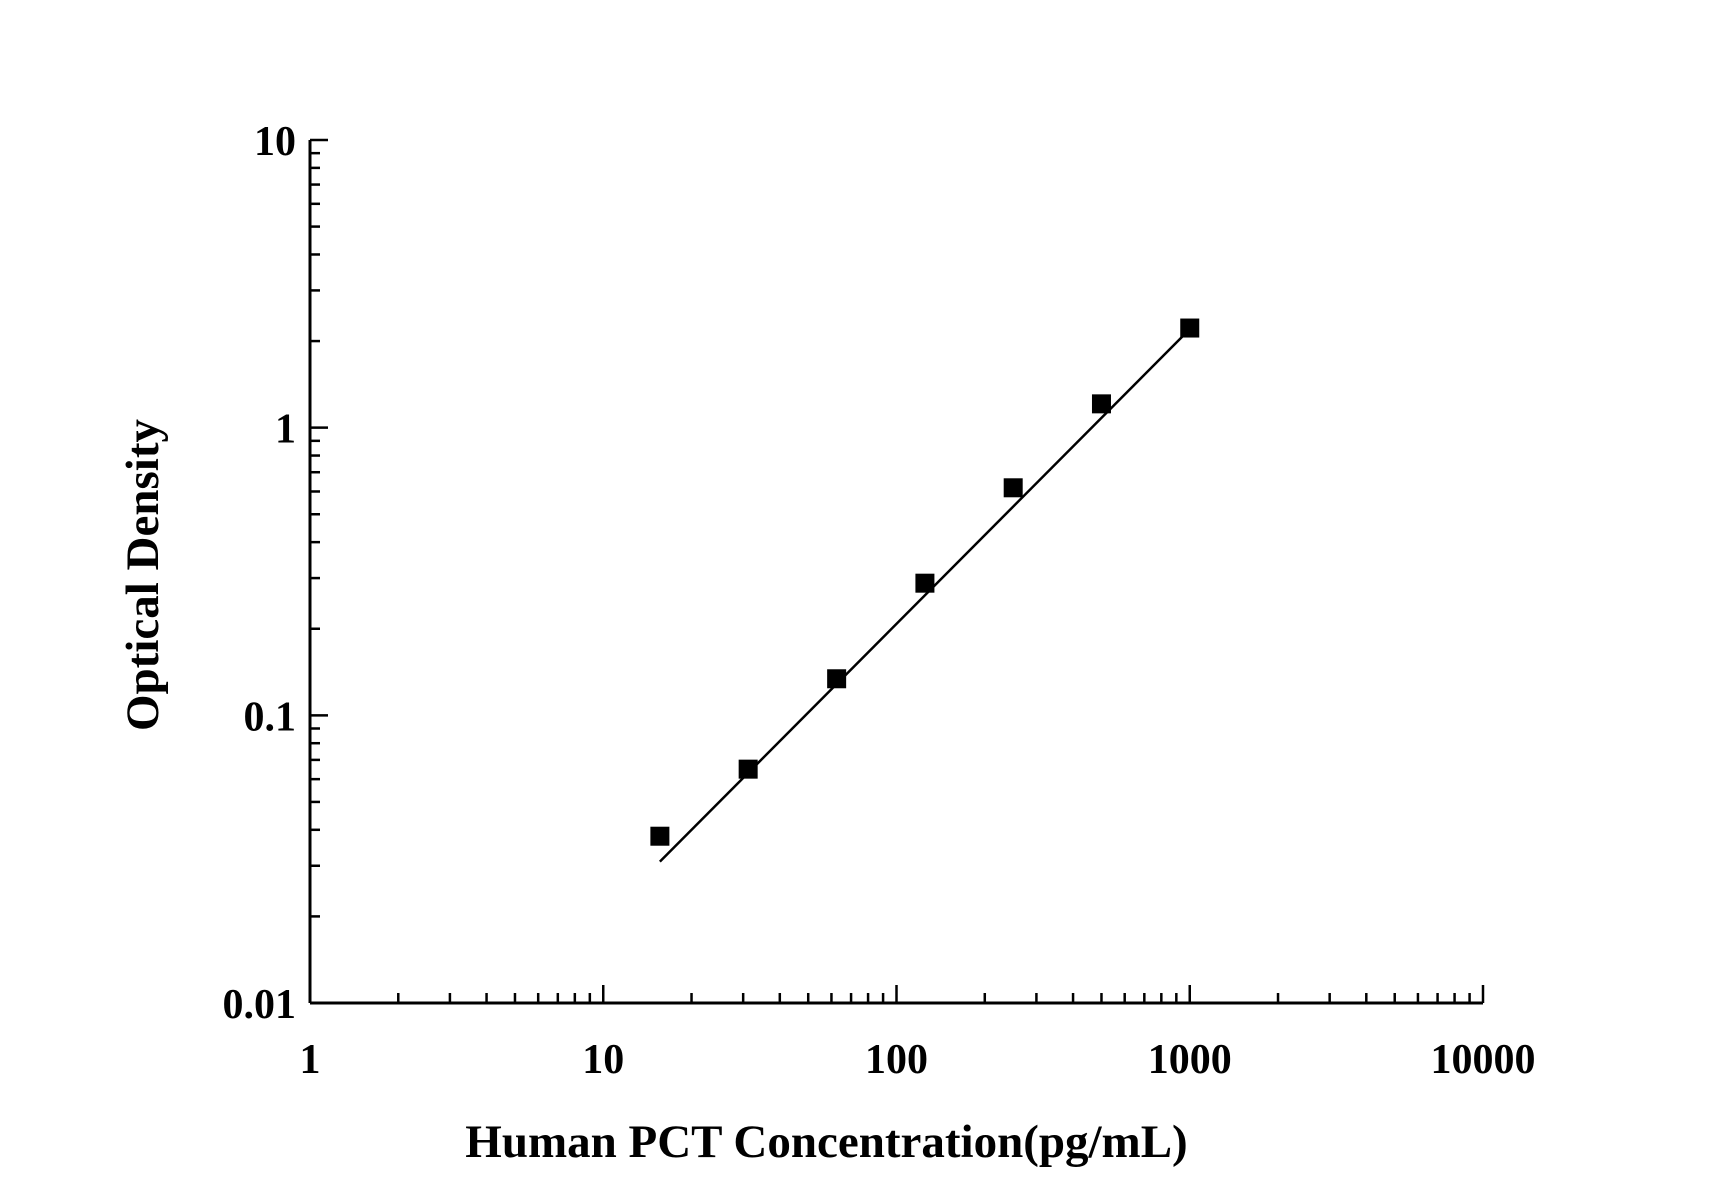 This screenshot has width=1712, height=1196. What do you see at coordinates (826, 1142) in the screenshot?
I see `x-axis-title: Human PCT Concentration(pg/mL)` at bounding box center [826, 1142].